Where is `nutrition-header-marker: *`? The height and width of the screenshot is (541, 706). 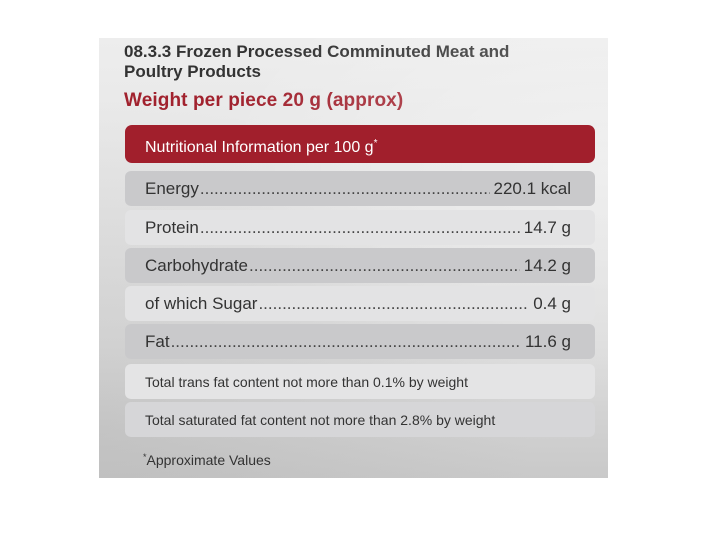 nutrition-header-marker: * is located at coordinates (375, 143).